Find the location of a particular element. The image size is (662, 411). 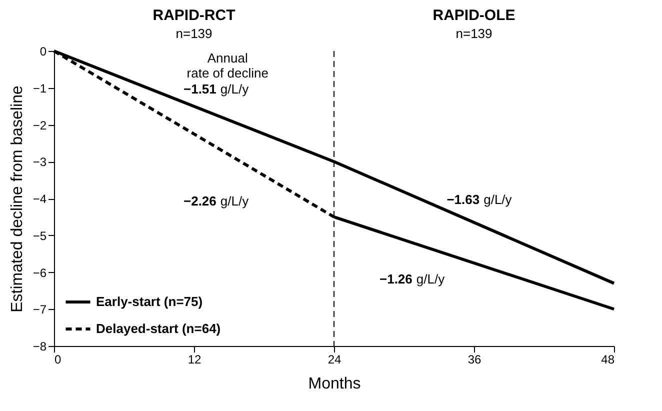

y-tick-label: −7 is located at coordinates (39, 309).